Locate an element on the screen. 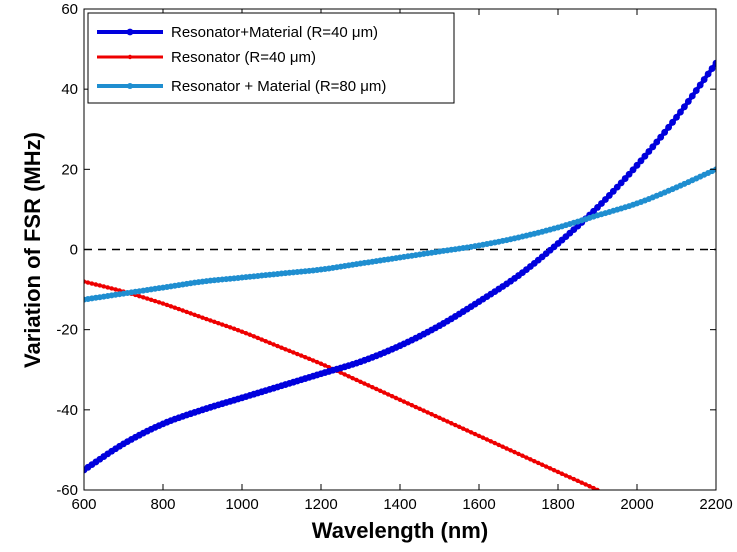  x-axis-label: Wavelength (nm) is located at coordinates (400, 530).